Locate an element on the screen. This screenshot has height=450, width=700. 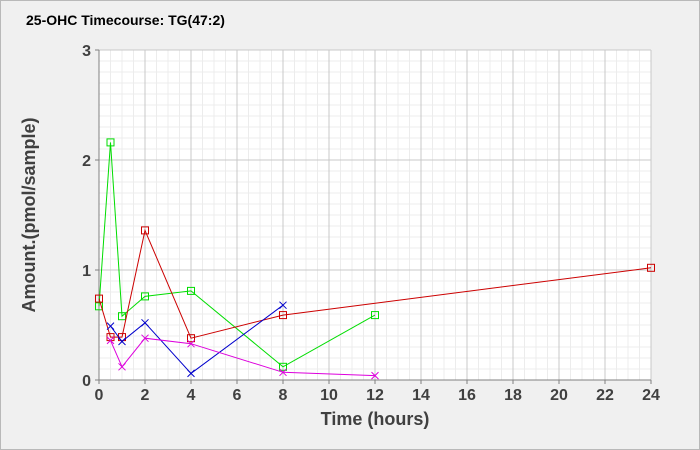
x-tick-label: 2 is located at coordinates (145, 395).